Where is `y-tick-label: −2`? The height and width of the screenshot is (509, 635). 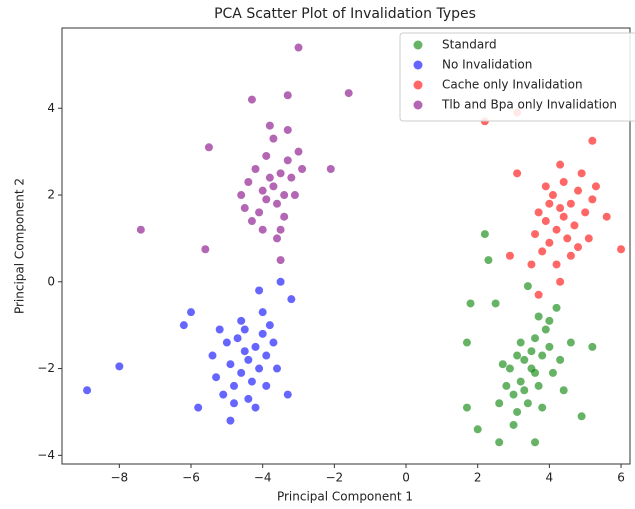 y-tick-label: −2 is located at coordinates (46, 368).